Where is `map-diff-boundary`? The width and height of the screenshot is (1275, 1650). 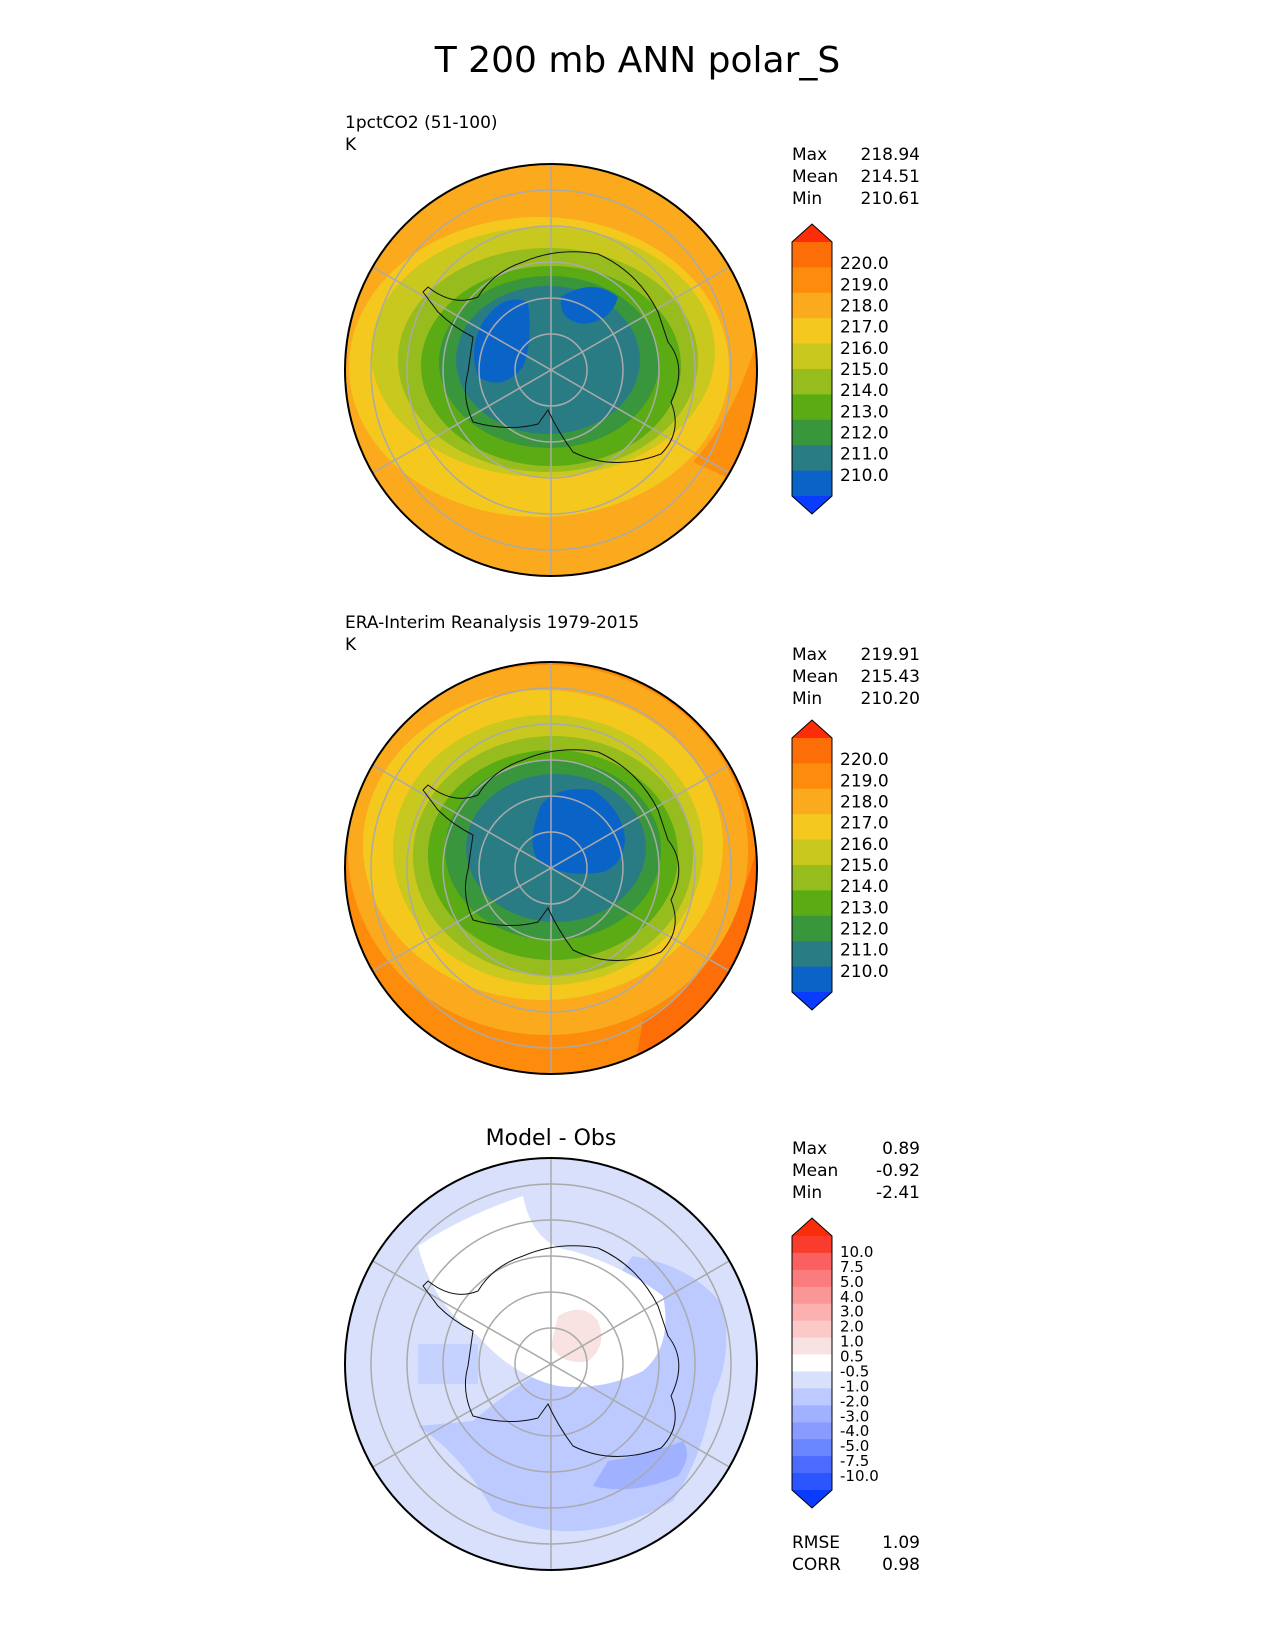
map-diff-boundary is located at coordinates (551, 1364).